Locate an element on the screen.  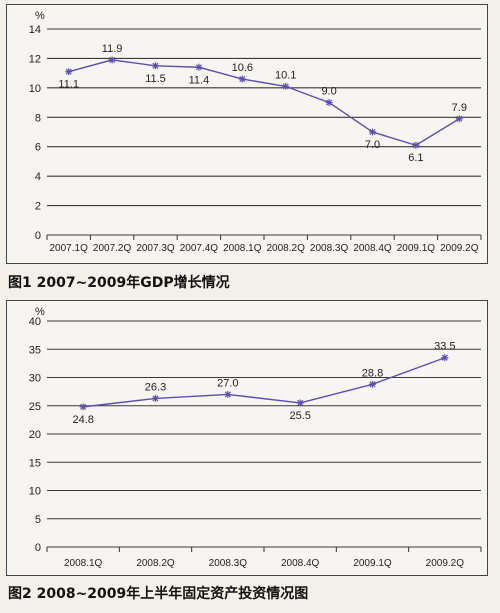
data-label: 26.3 is located at coordinates (155, 387).